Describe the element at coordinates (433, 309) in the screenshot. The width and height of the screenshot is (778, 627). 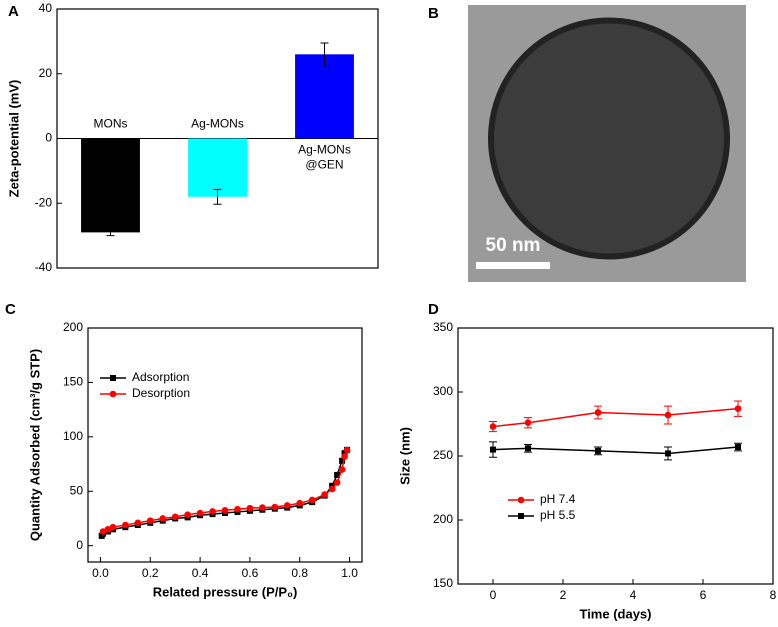
I see `panel-label: D` at that location.